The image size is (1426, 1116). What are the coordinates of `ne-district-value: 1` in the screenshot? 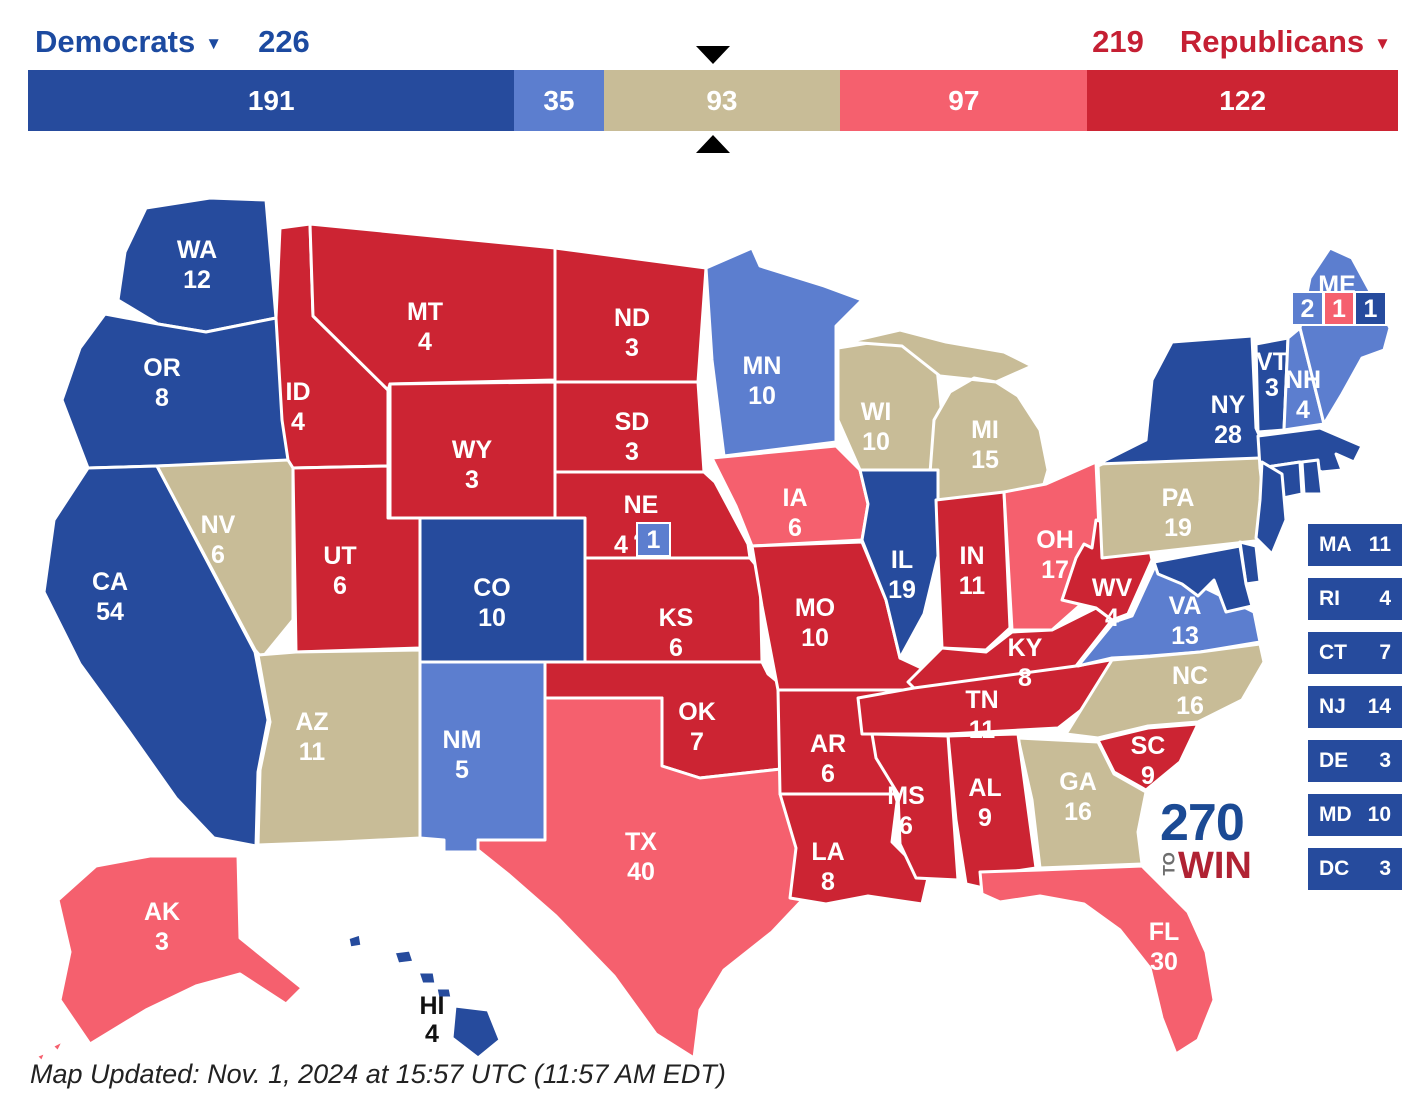 It's located at (654, 540).